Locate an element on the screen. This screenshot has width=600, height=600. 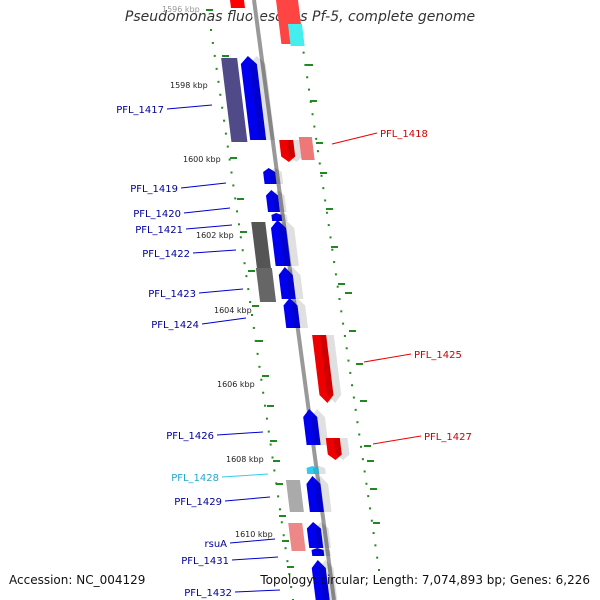
gene-pfl-1425-shape is located at coordinates (323, 369).